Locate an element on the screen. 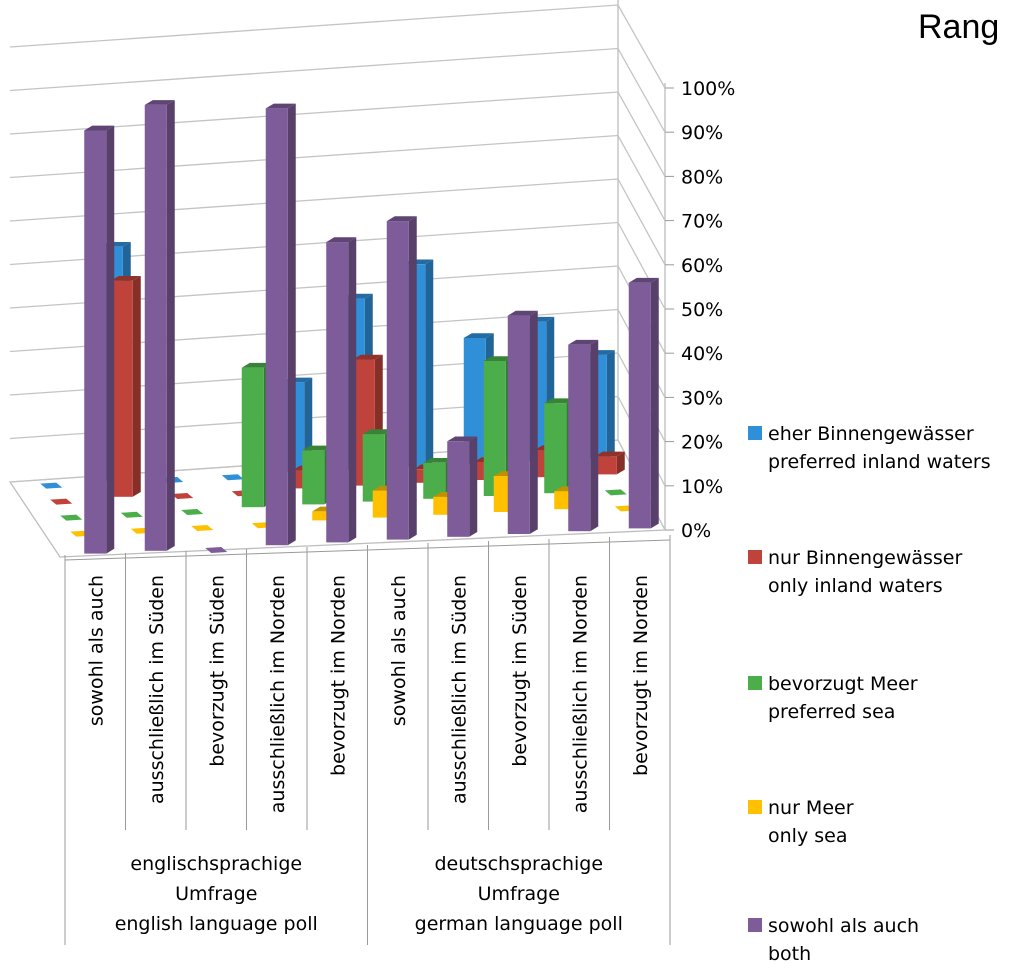 The width and height of the screenshot is (1013, 968). group-label-line: deutschsprachige is located at coordinates (518, 864).